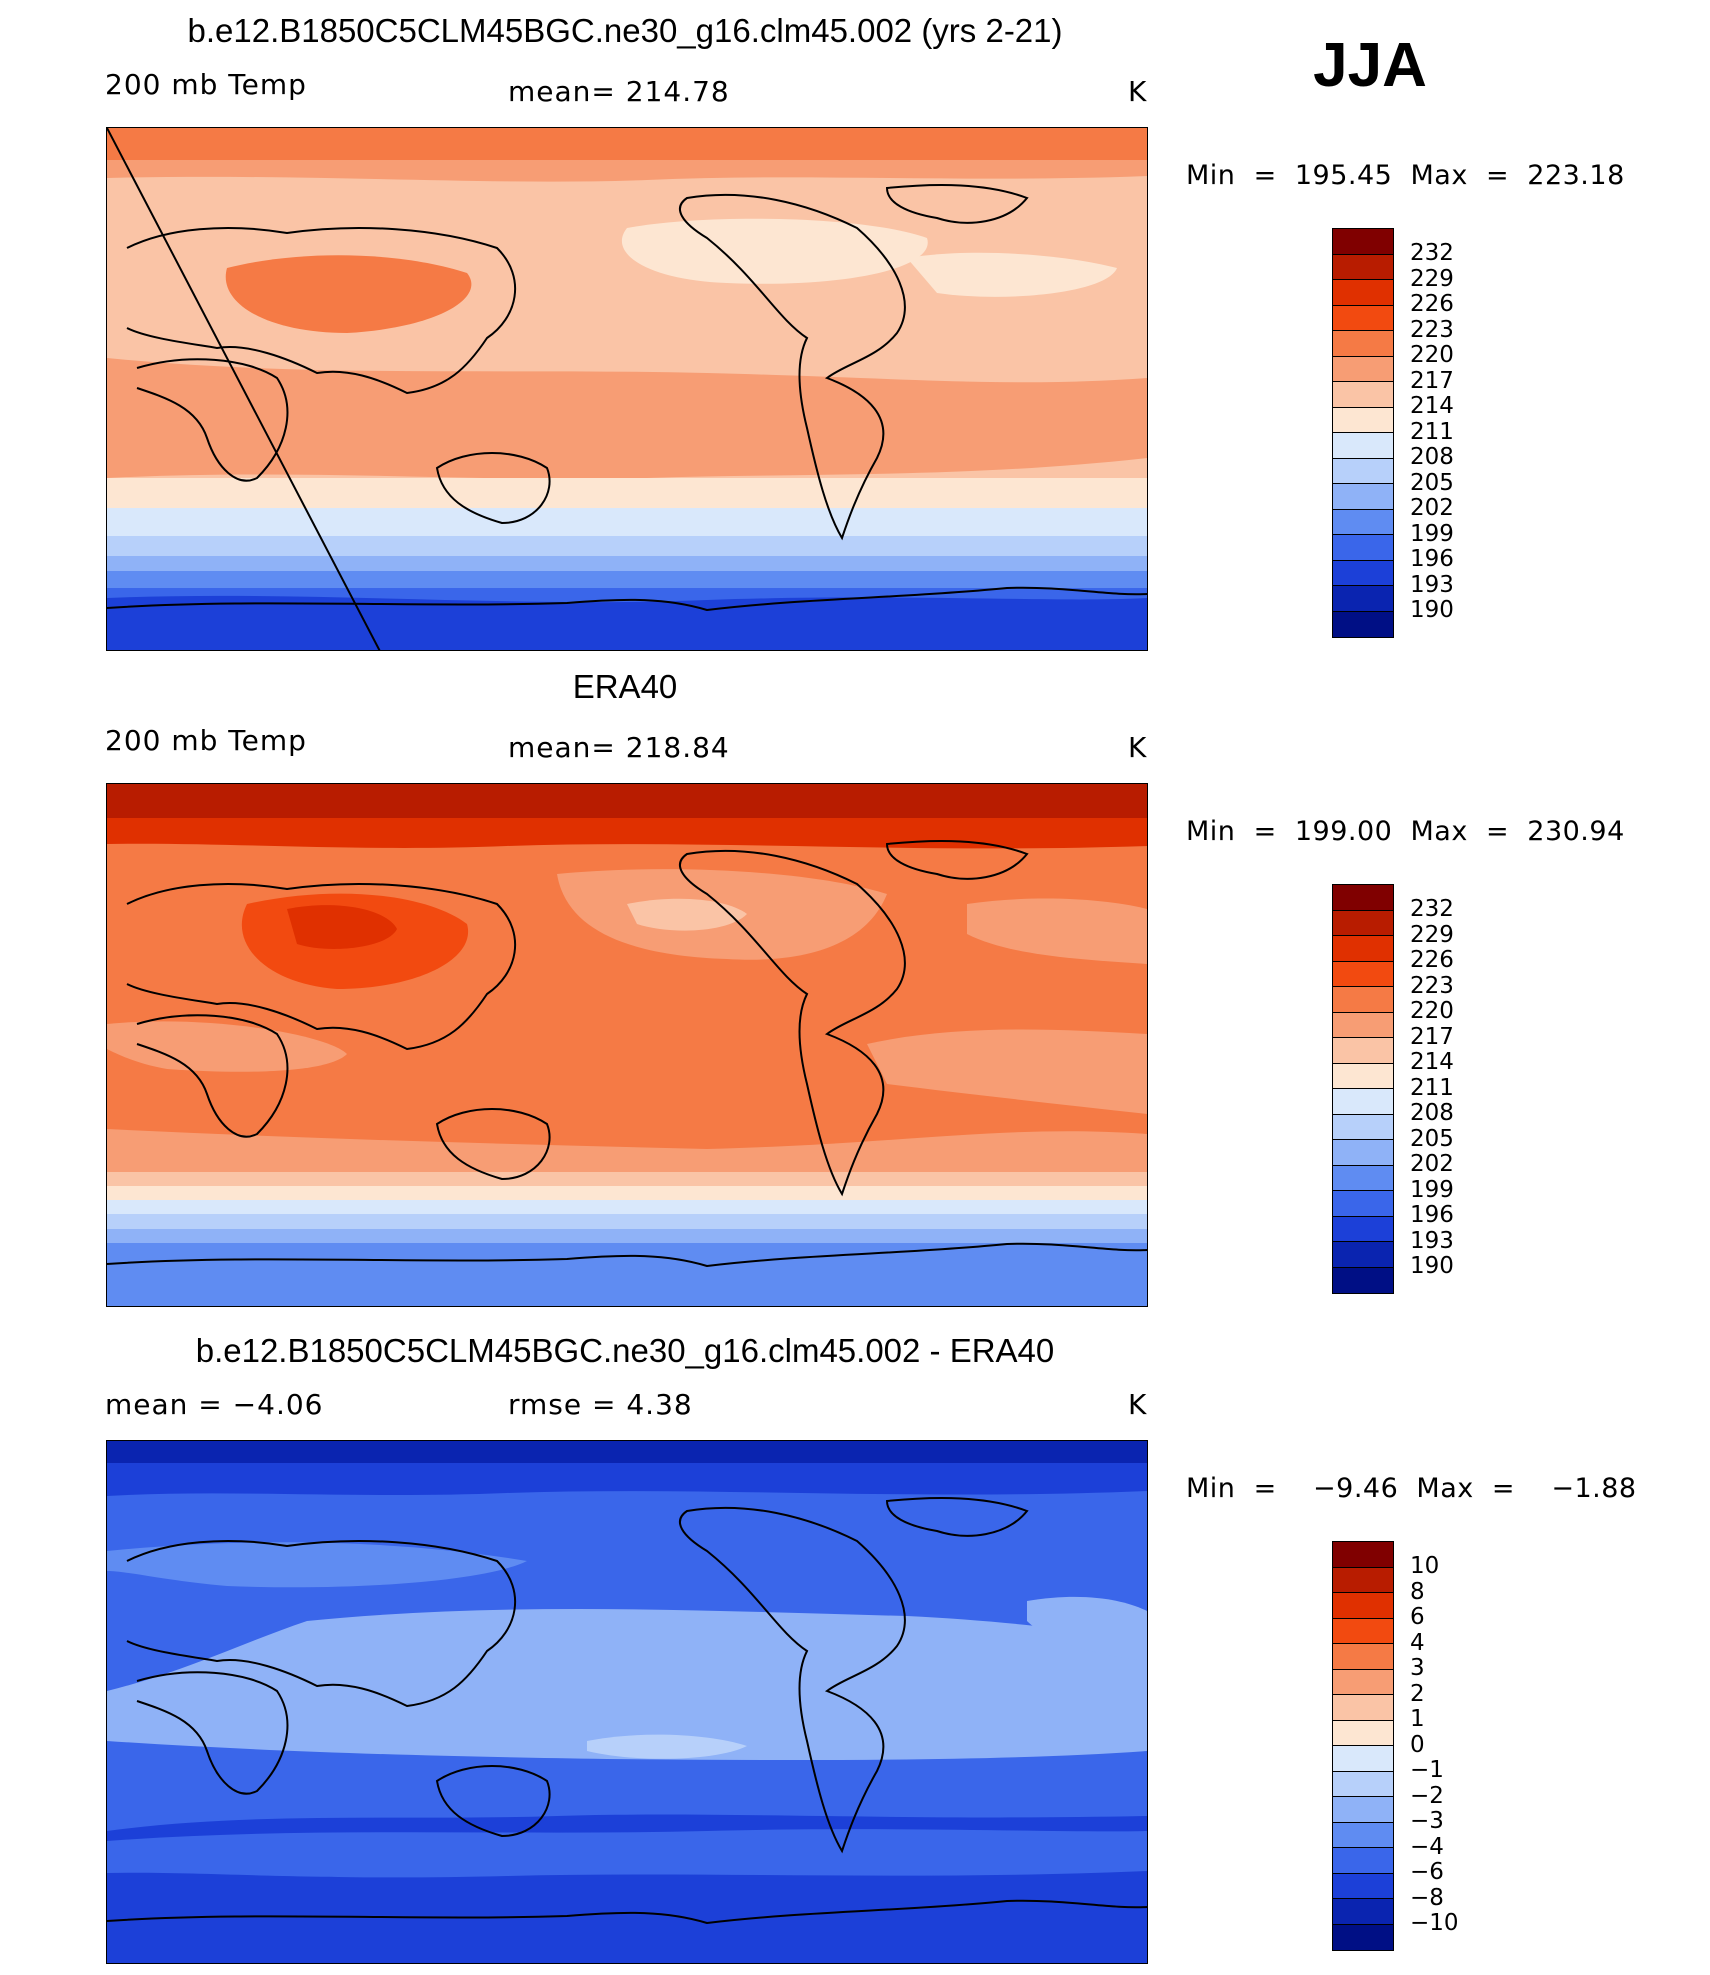 This screenshot has height=1975, width=1710. What do you see at coordinates (1432, 960) in the screenshot?
I see `panel-2-colorbar-tick-label: 226` at bounding box center [1432, 960].